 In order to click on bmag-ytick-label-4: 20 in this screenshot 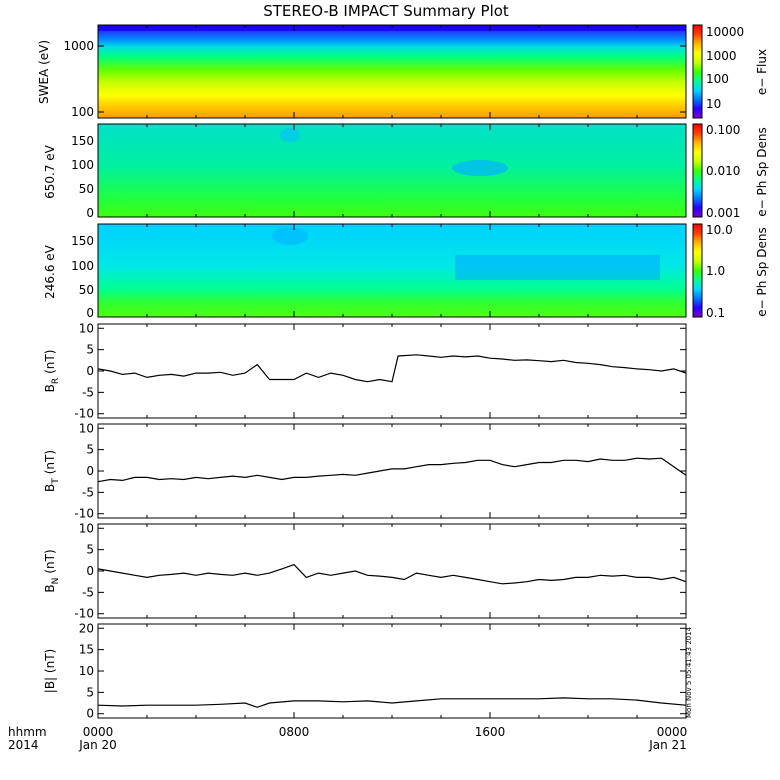, I will do `click(86, 628)`.